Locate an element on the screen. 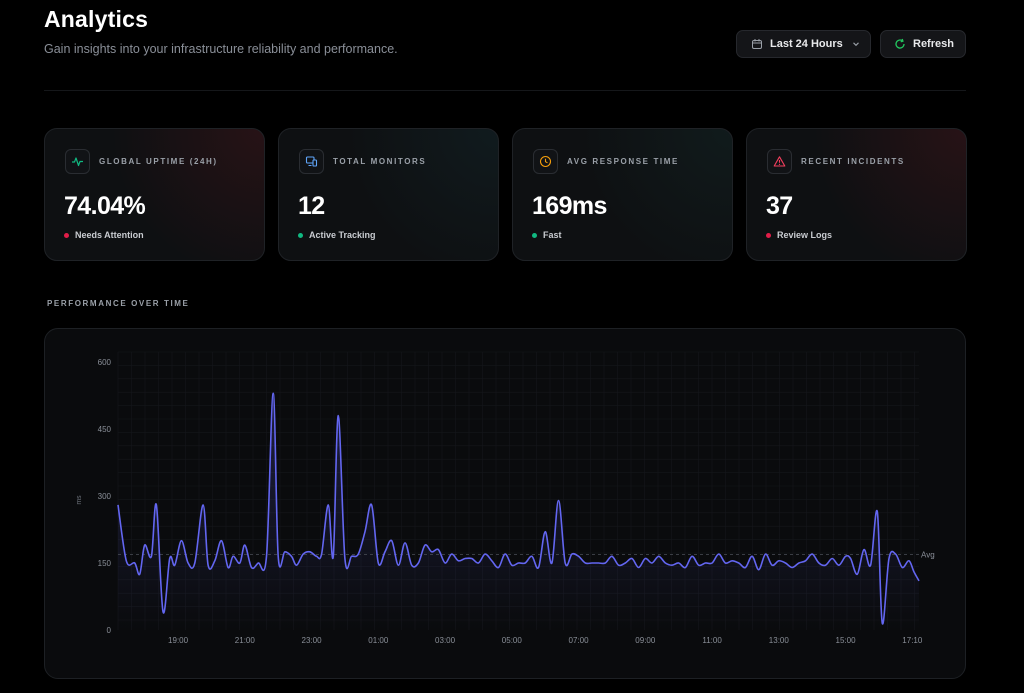 The image size is (1024, 693). y-tick-label: 150 is located at coordinates (105, 563).